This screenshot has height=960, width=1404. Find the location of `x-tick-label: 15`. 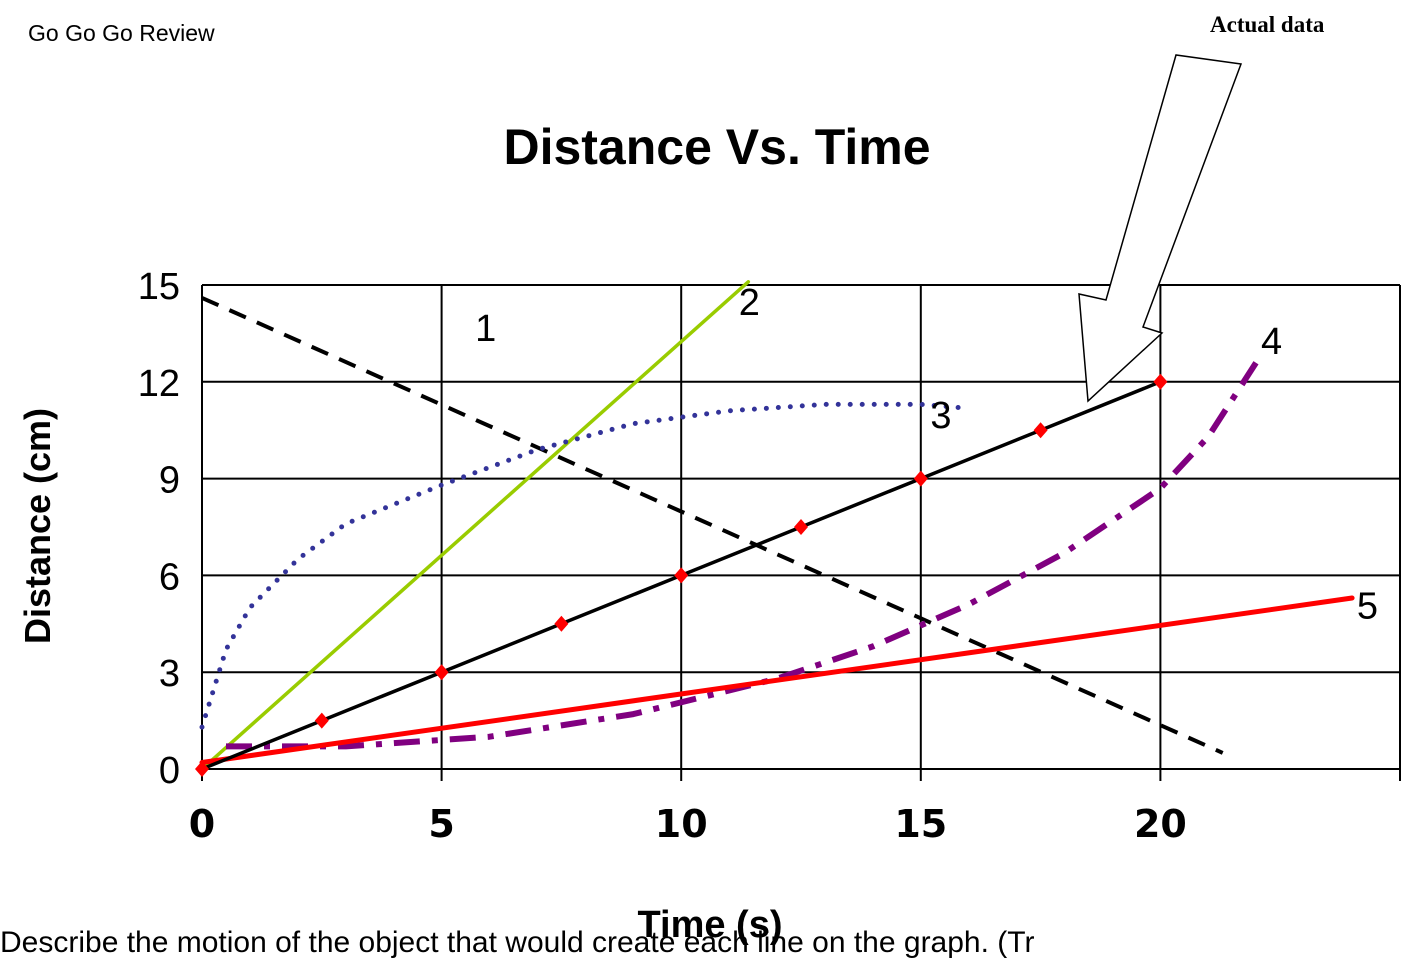

x-tick-label: 15 is located at coordinates (920, 824).